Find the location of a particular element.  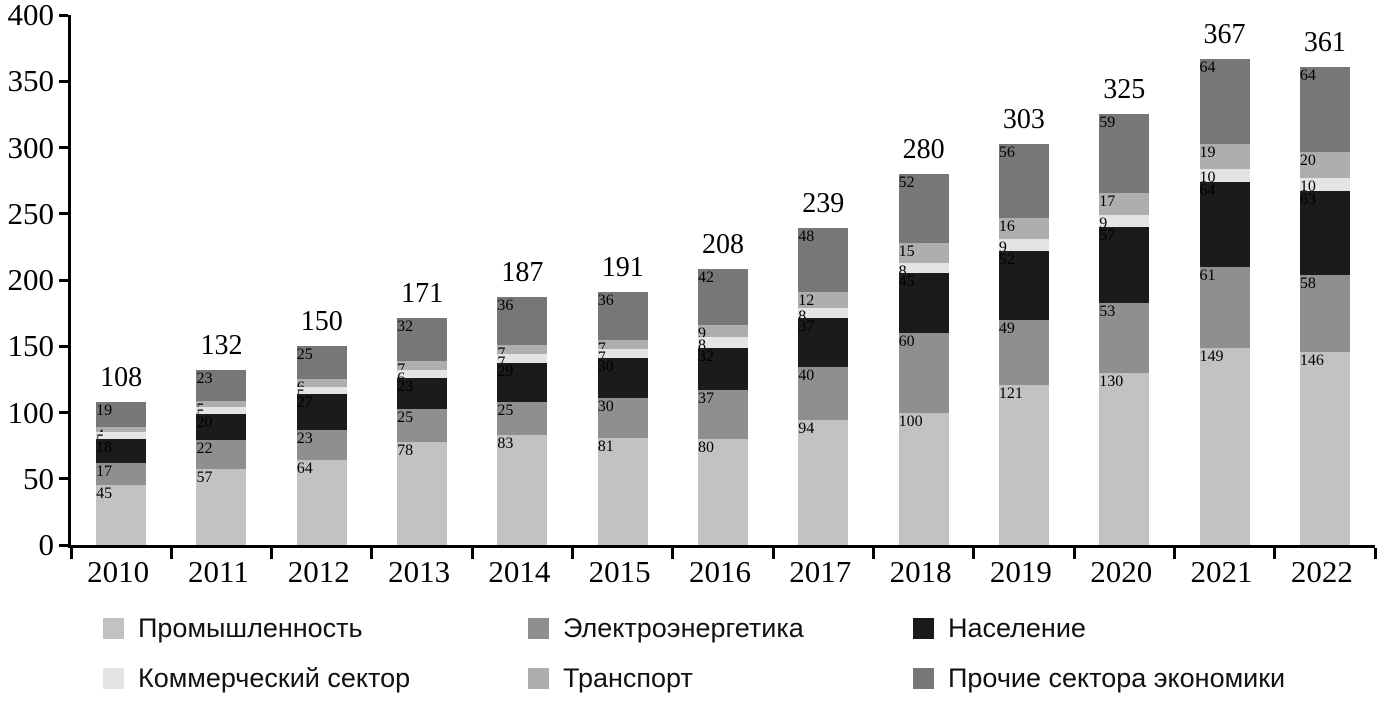

bar-2016: 80 37 32 8 9 42 is located at coordinates (723, 407).